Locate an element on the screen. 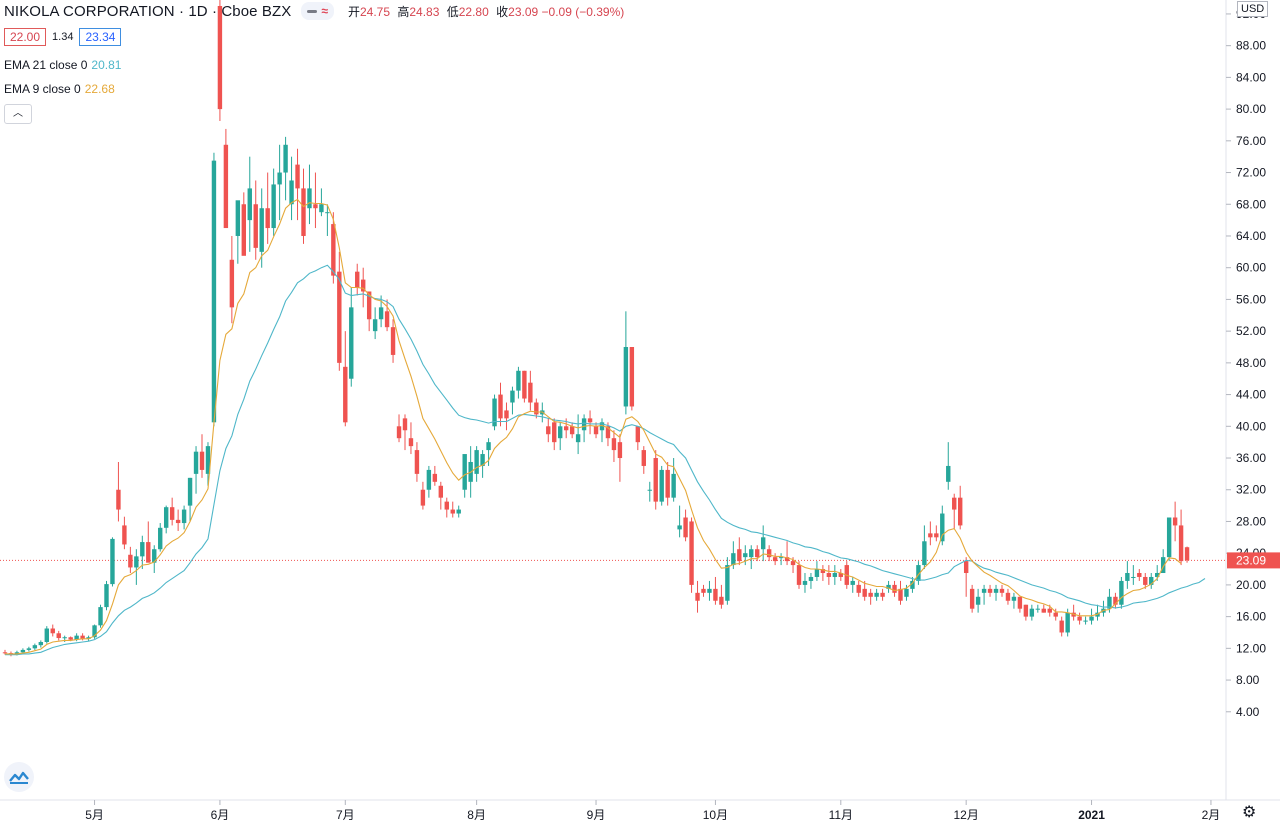 This screenshot has width=1280, height=822. ema21-legend: EMA 21 close 0 20.81 is located at coordinates (62, 65).